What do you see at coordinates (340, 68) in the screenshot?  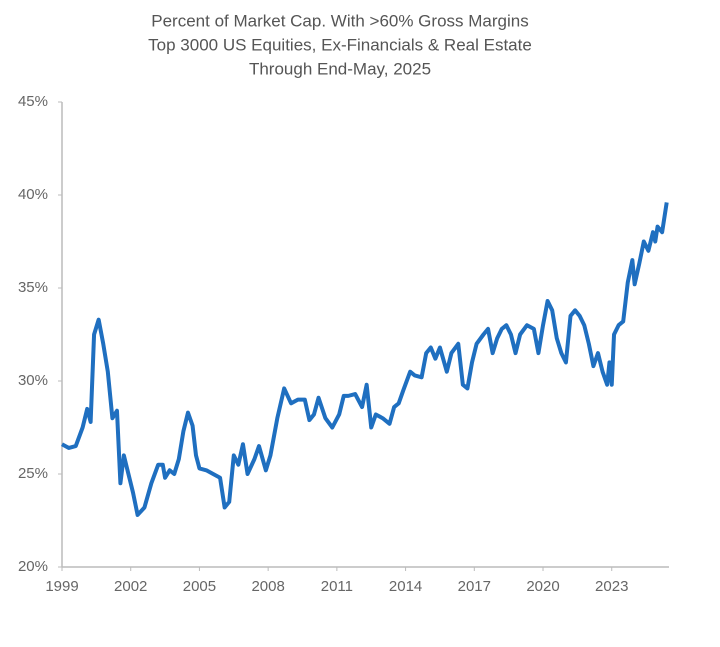 I see `chart-subtitle: Through End-May, 2025` at bounding box center [340, 68].